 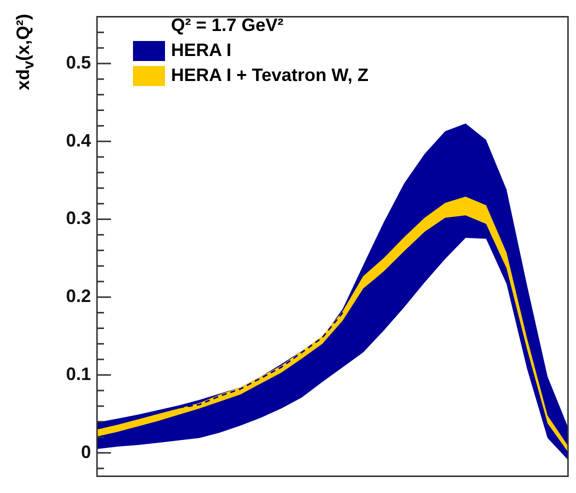 I want to click on y-tick-label: 0.5, so click(x=78, y=62).